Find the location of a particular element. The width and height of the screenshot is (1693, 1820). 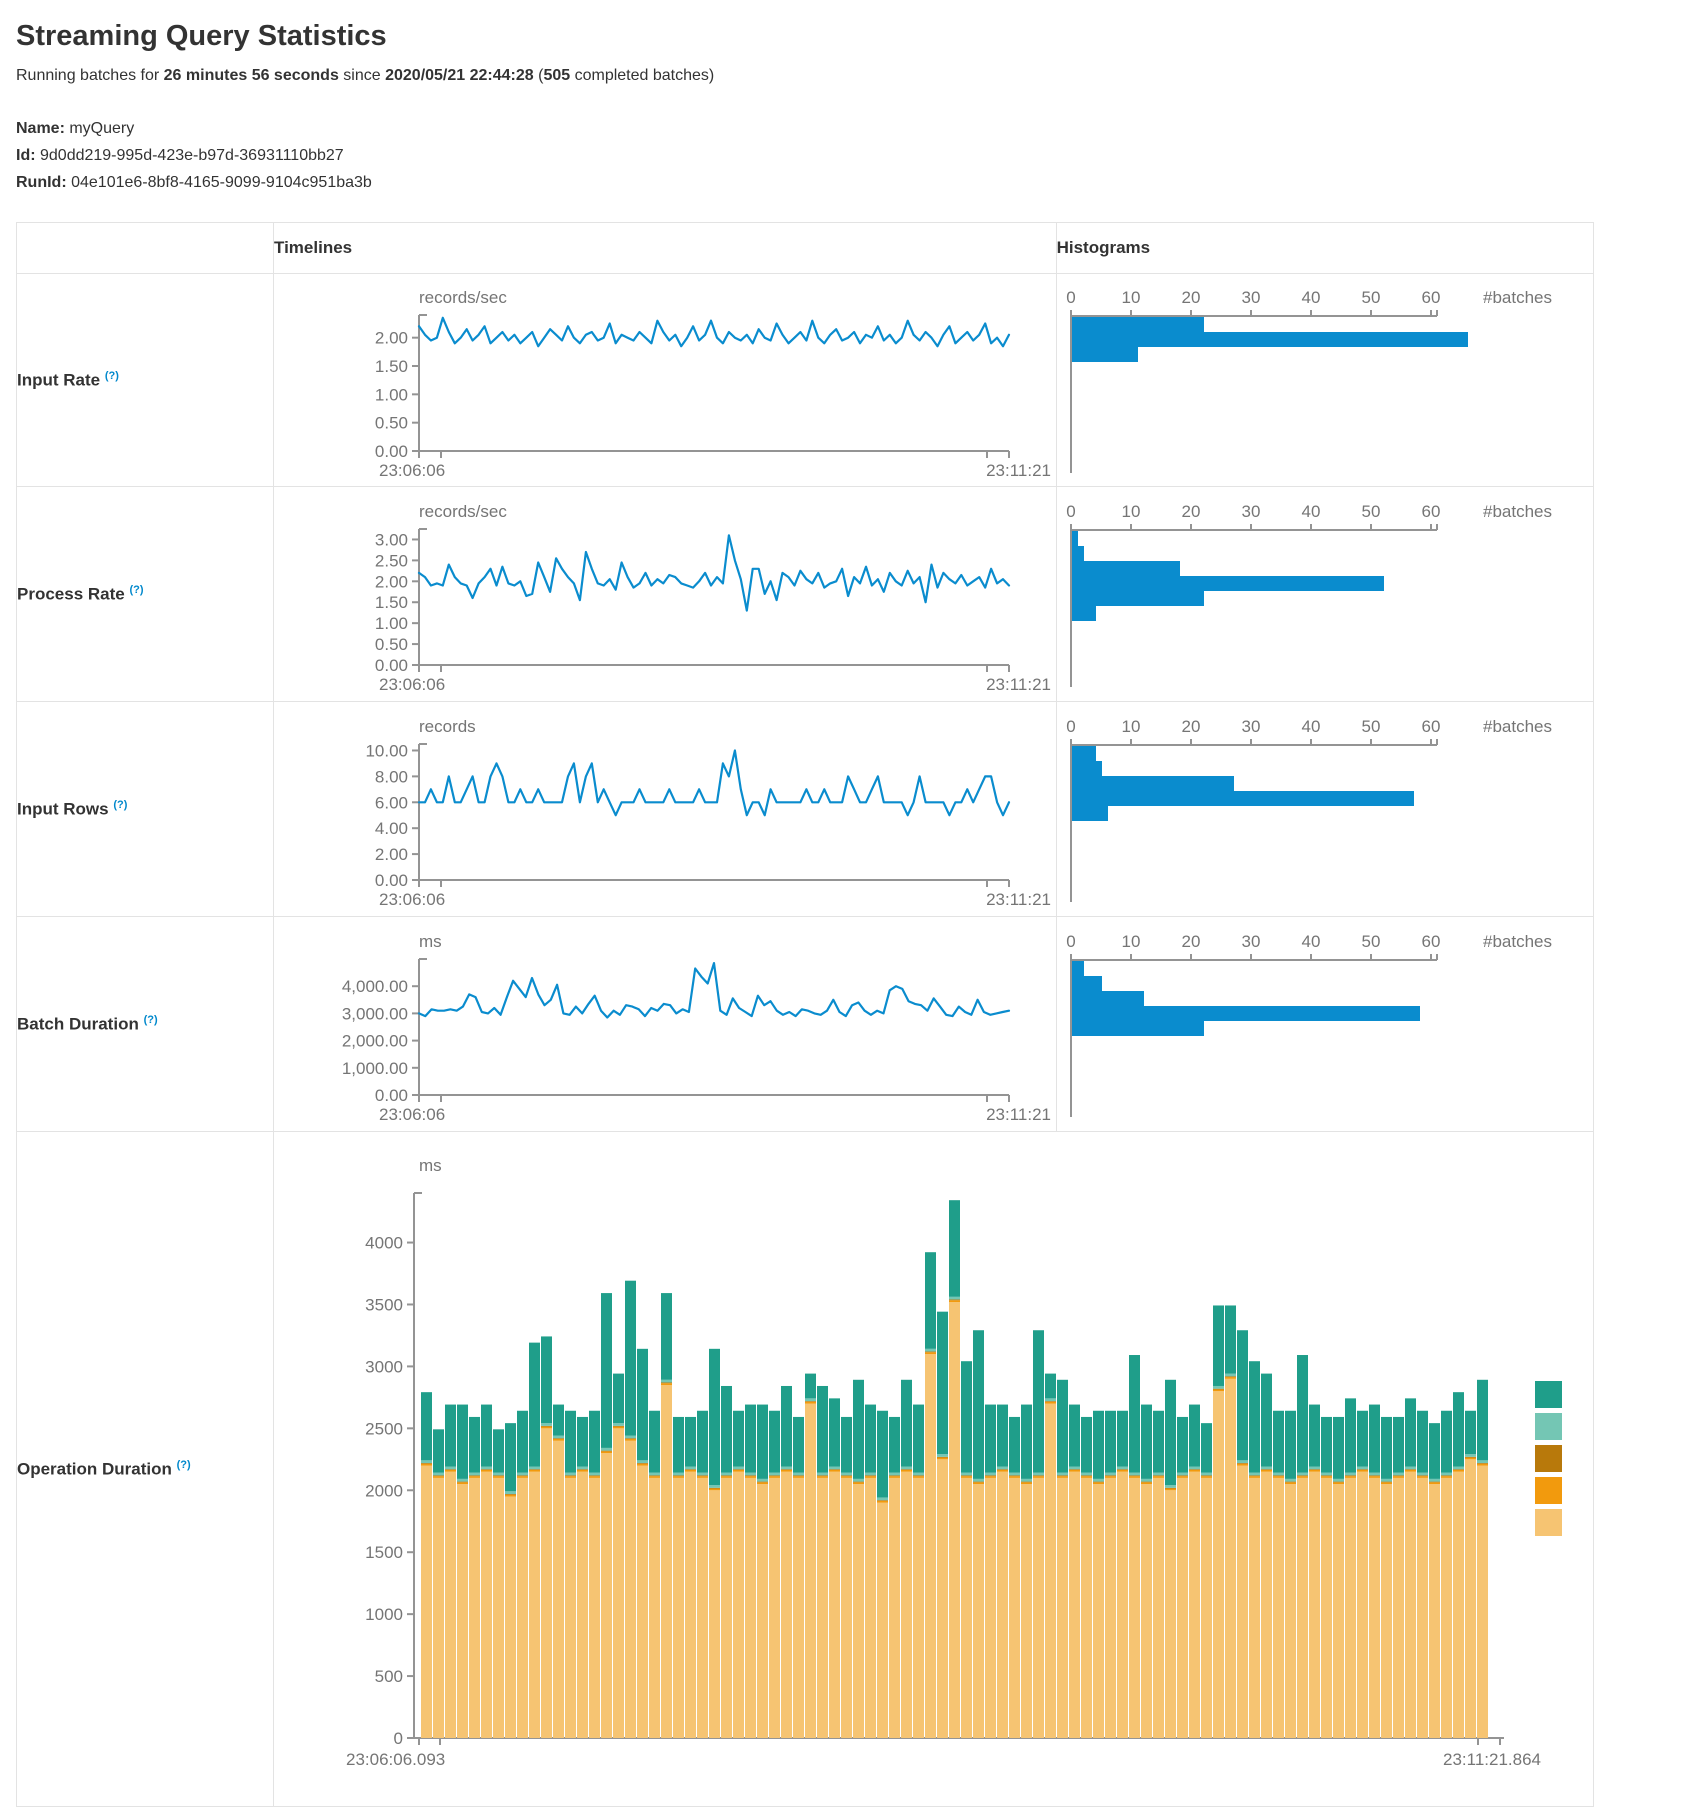

svg-text: 2000 is located at coordinates (384, 1490).